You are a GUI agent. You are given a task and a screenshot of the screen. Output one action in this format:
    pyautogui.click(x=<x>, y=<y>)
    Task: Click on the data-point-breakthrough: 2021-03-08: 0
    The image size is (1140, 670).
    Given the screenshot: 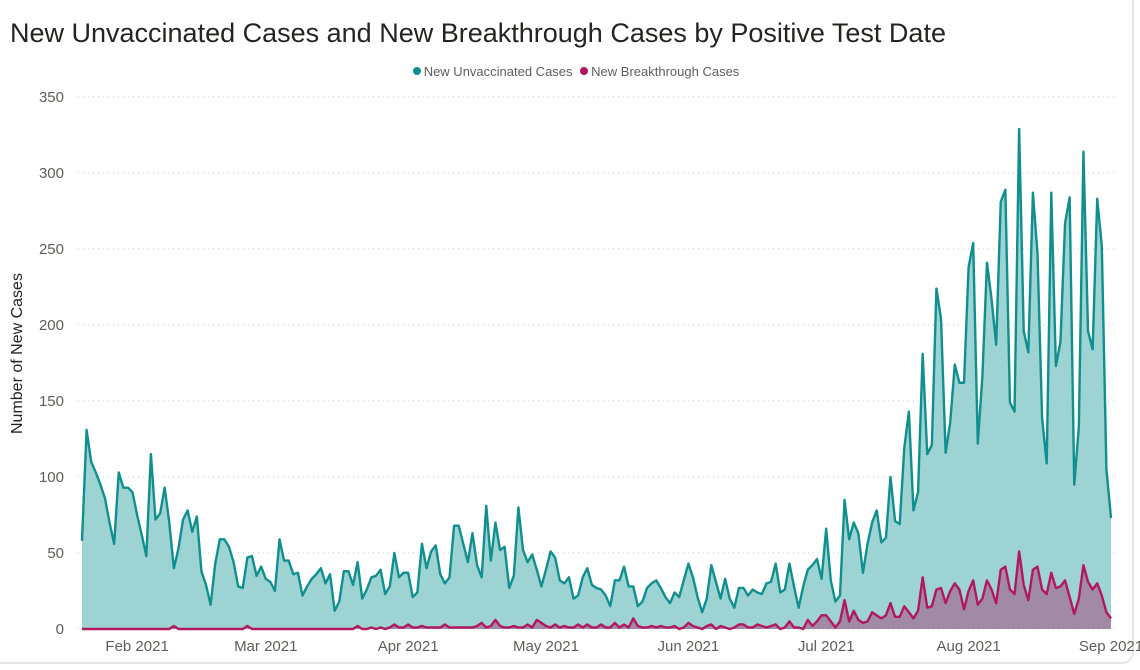 What is the action you would take?
    pyautogui.click(x=298, y=629)
    